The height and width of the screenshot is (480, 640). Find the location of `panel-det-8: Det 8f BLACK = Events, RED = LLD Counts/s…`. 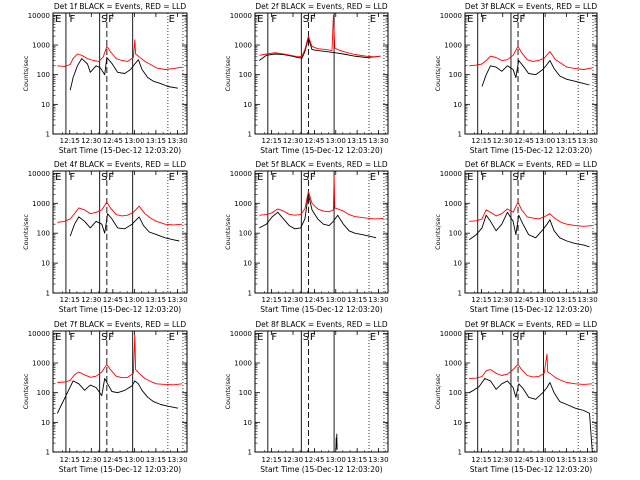

panel-det-8: Det 8f BLACK = Events, RED = LLD Counts/s… is located at coordinates (306, 397).